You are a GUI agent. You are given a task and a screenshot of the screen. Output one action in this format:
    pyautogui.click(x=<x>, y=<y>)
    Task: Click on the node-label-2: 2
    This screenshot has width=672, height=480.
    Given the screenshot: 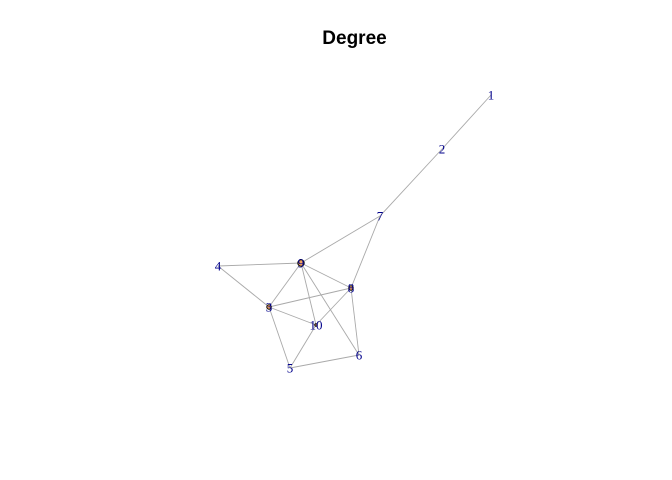 What is the action you would take?
    pyautogui.click(x=442, y=149)
    